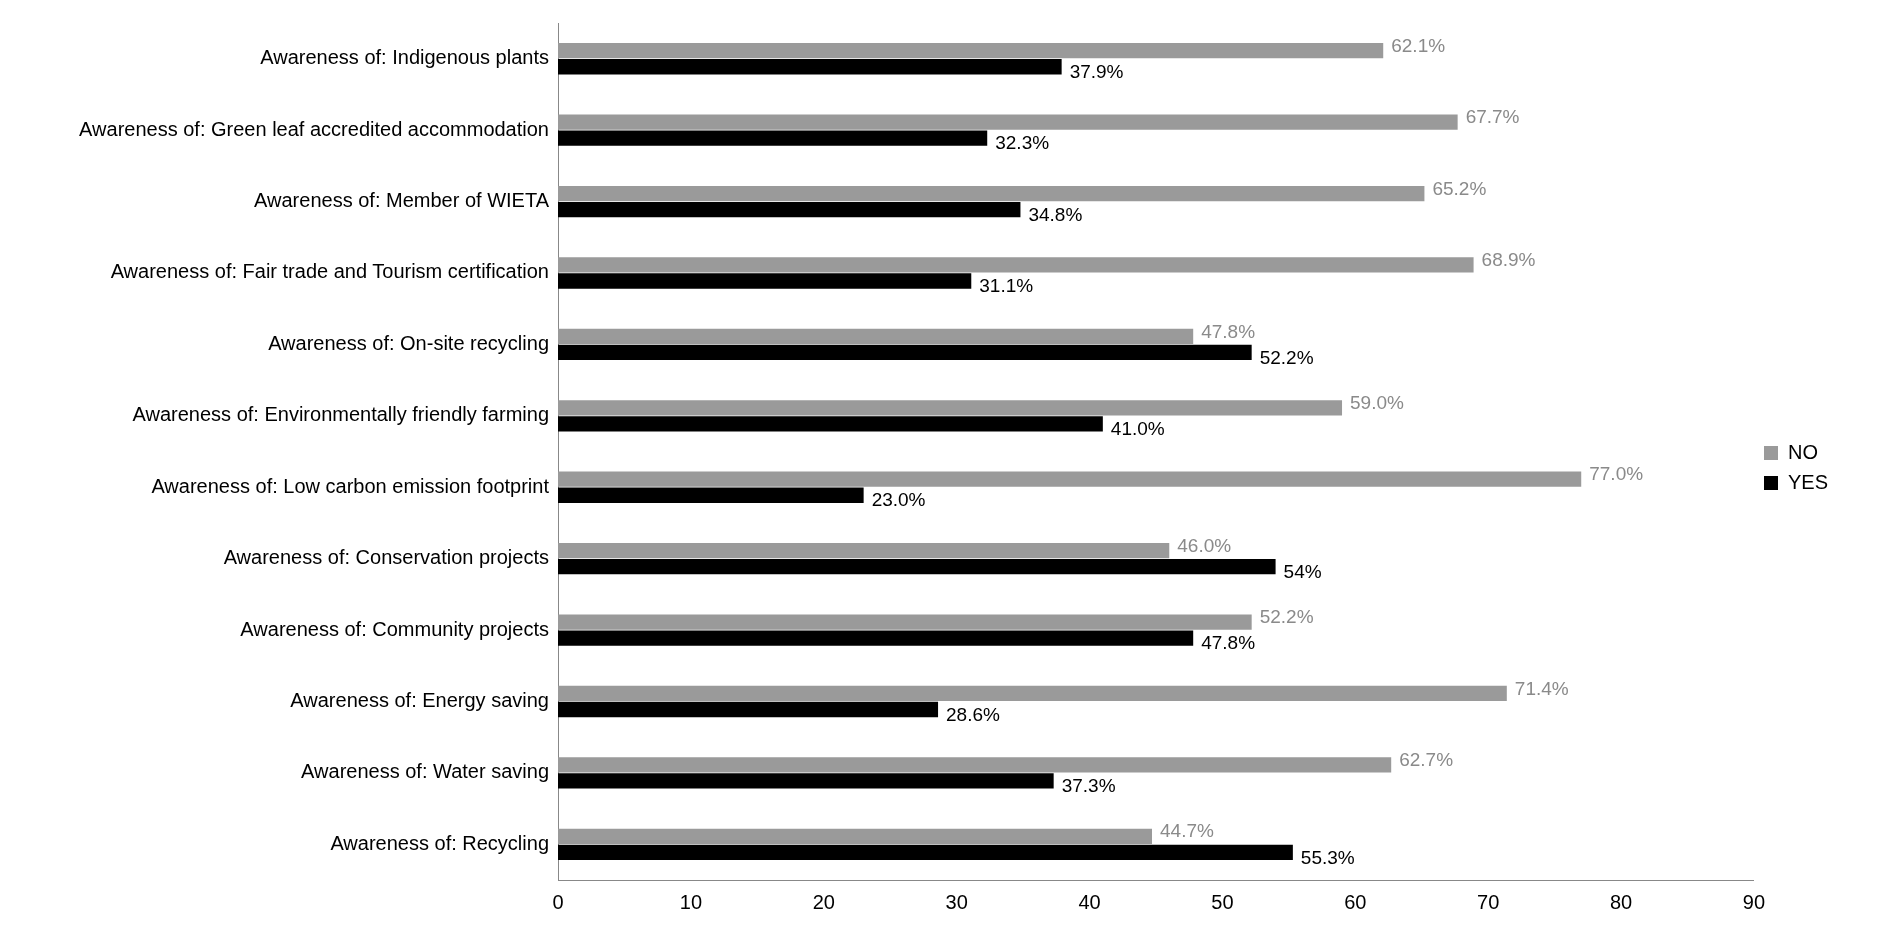  What do you see at coordinates (1508, 260) in the screenshot?
I see `data-label: 68.9%` at bounding box center [1508, 260].